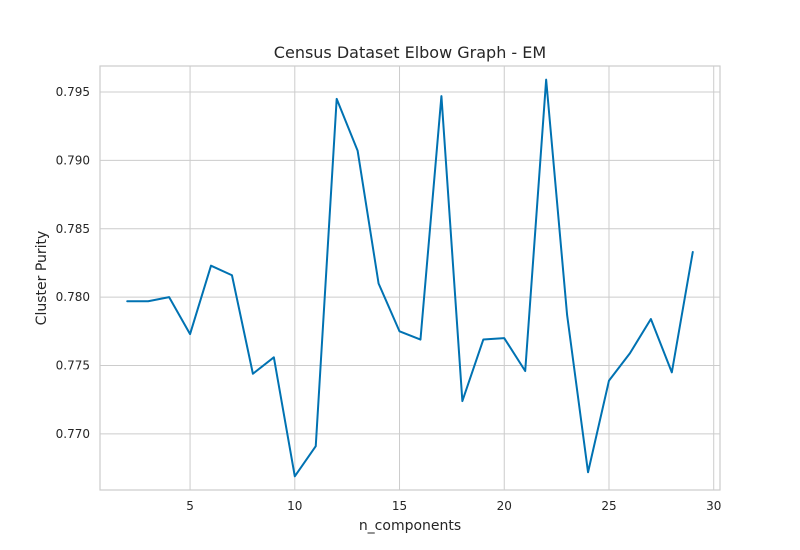  I want to click on chart-title: Census Dataset Elbow Graph - EM, so click(410, 52).